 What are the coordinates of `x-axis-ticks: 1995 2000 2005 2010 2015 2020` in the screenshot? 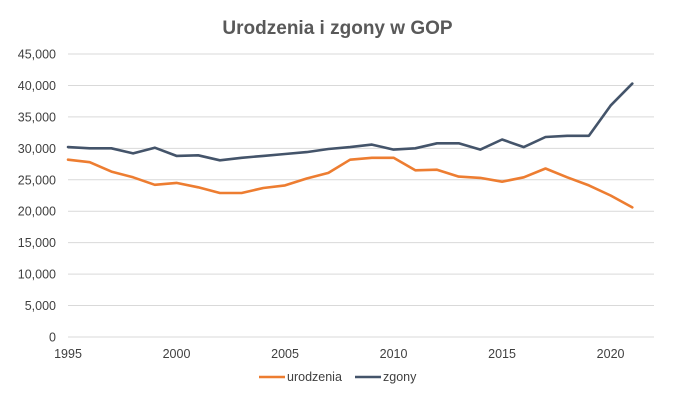 It's located at (339, 354).